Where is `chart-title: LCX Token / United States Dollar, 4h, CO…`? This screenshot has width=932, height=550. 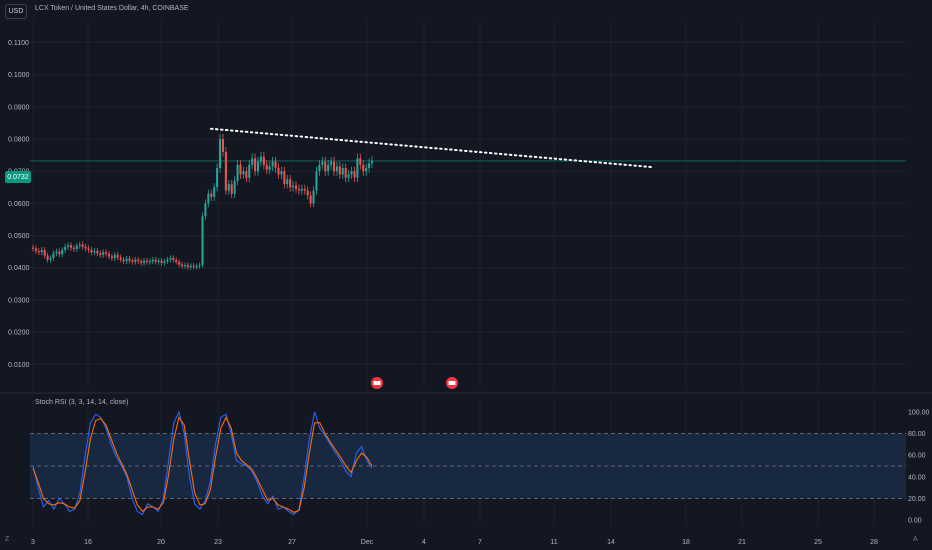 chart-title: LCX Token / United States Dollar, 4h, CO… is located at coordinates (112, 8).